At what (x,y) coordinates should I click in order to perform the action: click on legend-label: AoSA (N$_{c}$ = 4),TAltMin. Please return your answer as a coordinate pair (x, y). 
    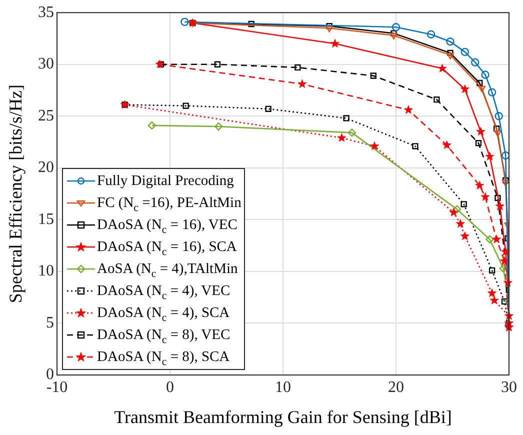
    Looking at the image, I should click on (167, 270).